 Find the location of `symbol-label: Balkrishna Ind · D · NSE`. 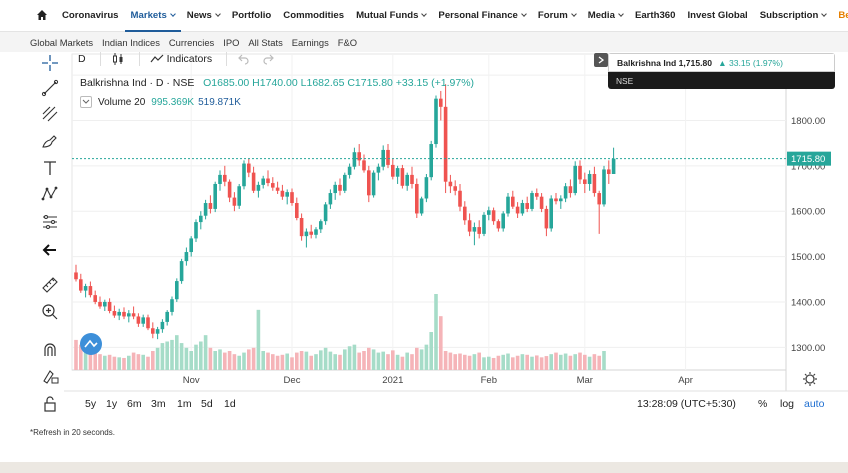

symbol-label: Balkrishna Ind · D · NSE is located at coordinates (137, 83).